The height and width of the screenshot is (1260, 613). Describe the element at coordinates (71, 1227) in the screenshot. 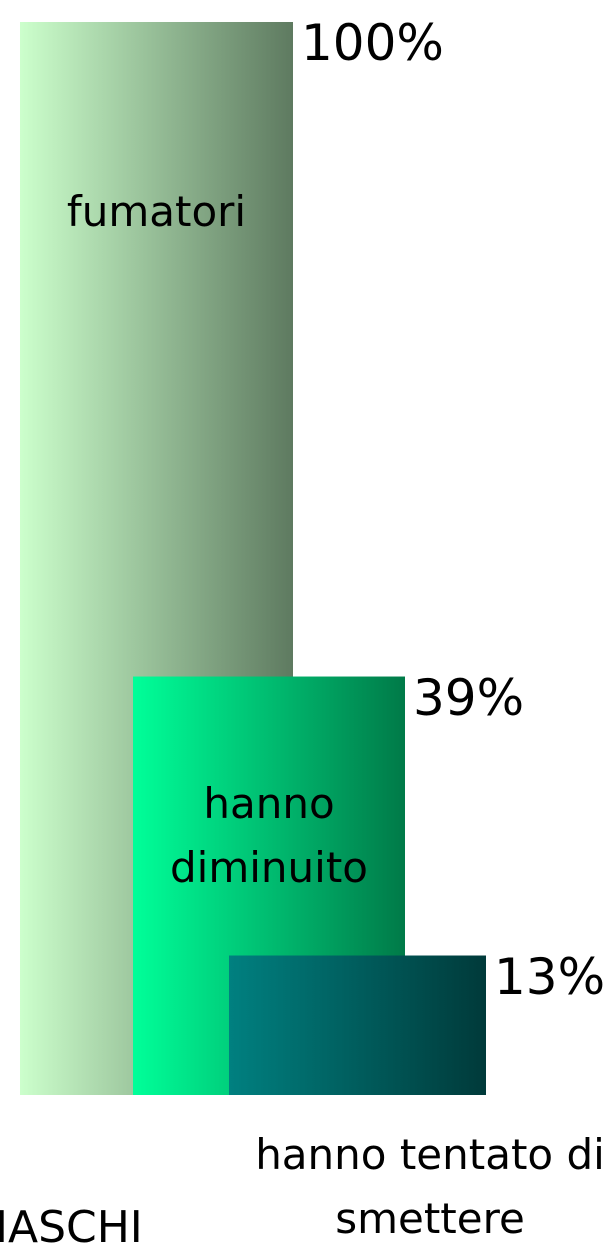

I see `group-label: MASCHI` at that location.